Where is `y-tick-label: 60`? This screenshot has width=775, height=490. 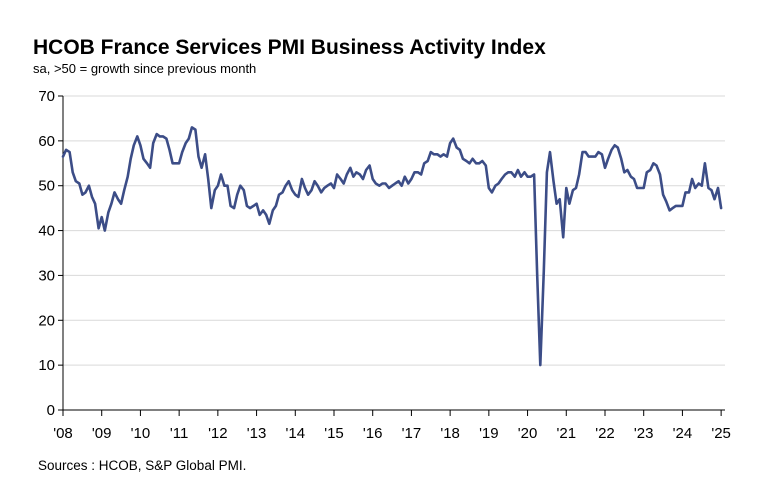
y-tick-label: 60 is located at coordinates (46, 141).